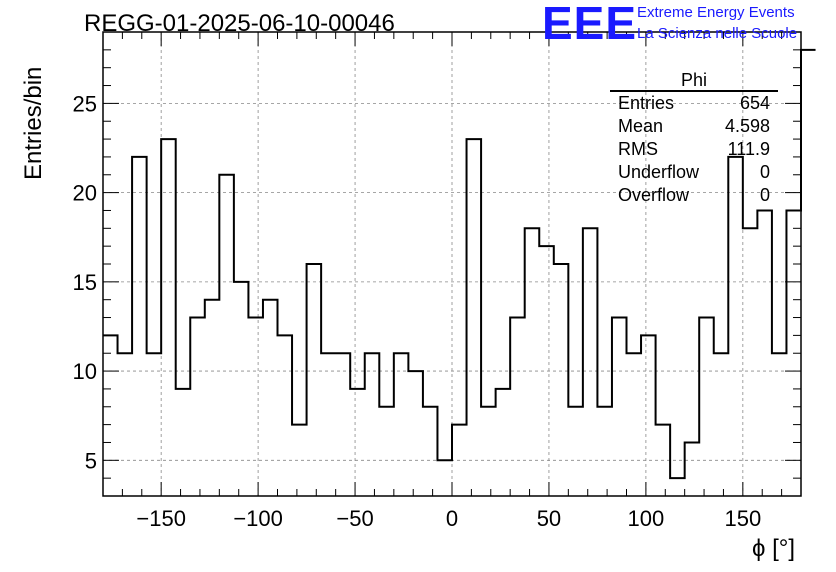 The image size is (836, 572). Describe the element at coordinates (354, 518) in the screenshot. I see `x-tick-label: −50` at that location.